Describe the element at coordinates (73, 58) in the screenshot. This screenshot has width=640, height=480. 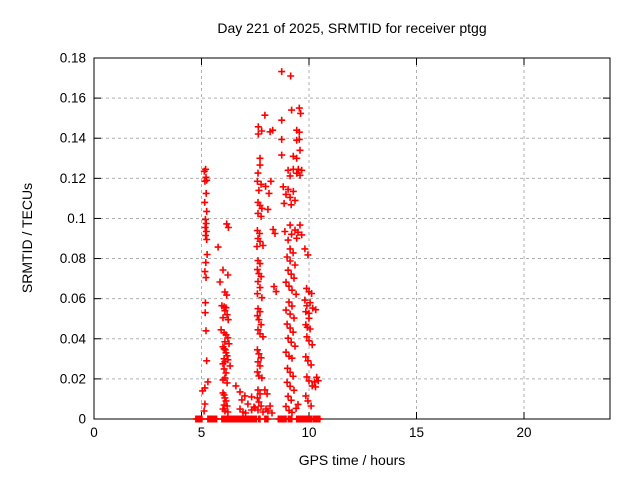
I see `y-tick-label: 0.18` at that location.